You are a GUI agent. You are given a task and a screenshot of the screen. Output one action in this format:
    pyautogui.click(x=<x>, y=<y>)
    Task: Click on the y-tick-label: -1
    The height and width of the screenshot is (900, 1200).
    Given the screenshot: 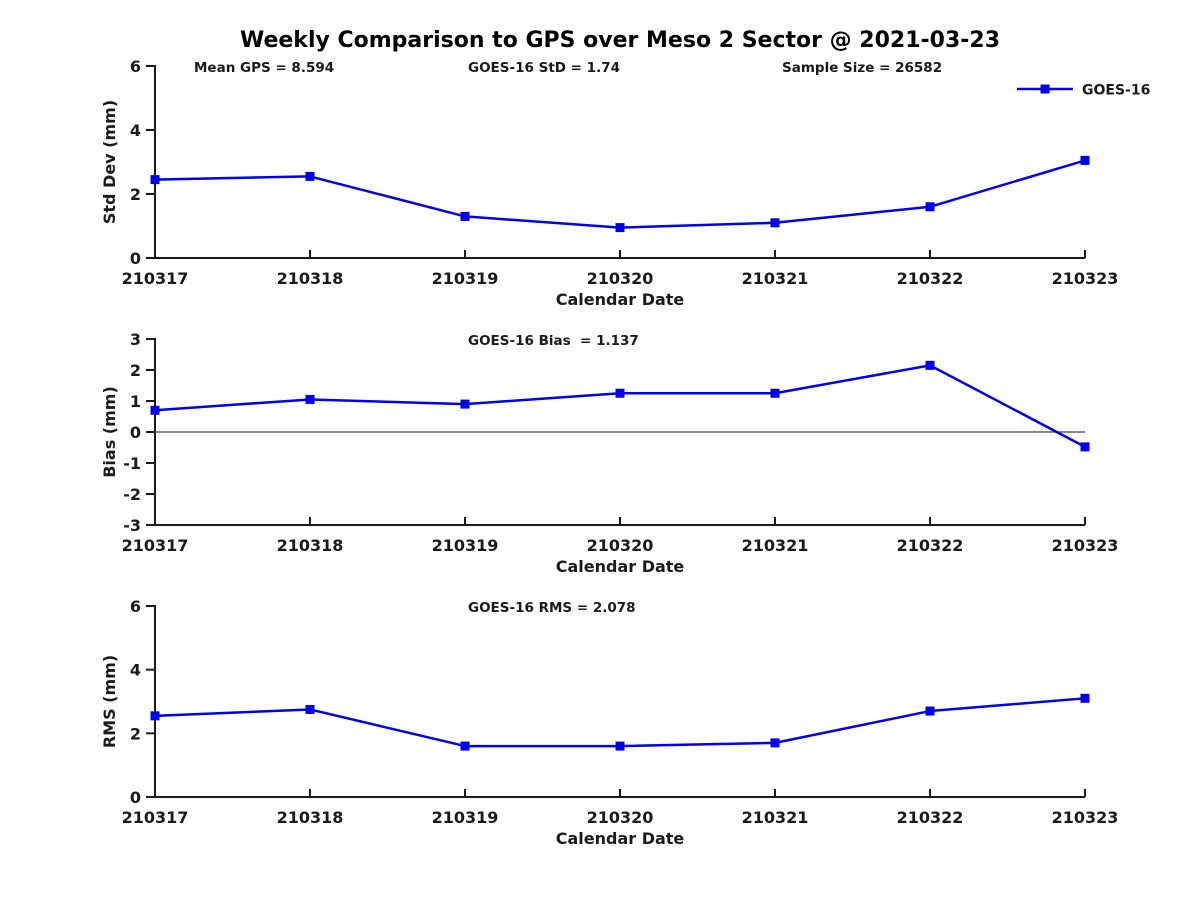 What is the action you would take?
    pyautogui.click(x=132, y=463)
    